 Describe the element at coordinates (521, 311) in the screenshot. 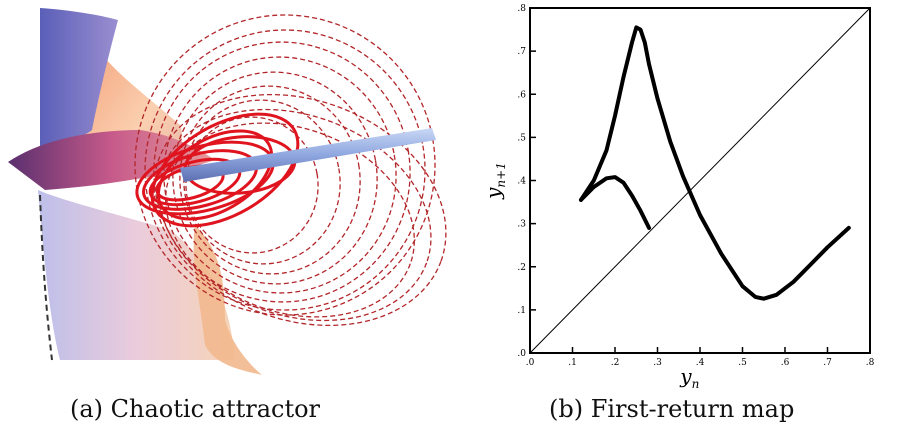

I see `y-tick-label: .1` at that location.